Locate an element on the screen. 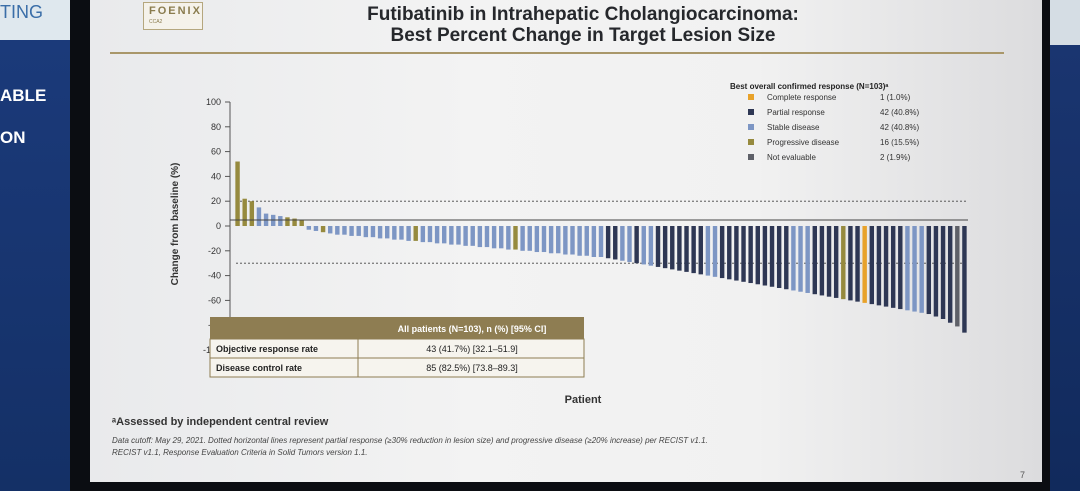 Image resolution: width=1080 pixels, height=491 pixels. table-row-orr-value: 43 (41.7%) [32.1–51.9] is located at coordinates (472, 349).